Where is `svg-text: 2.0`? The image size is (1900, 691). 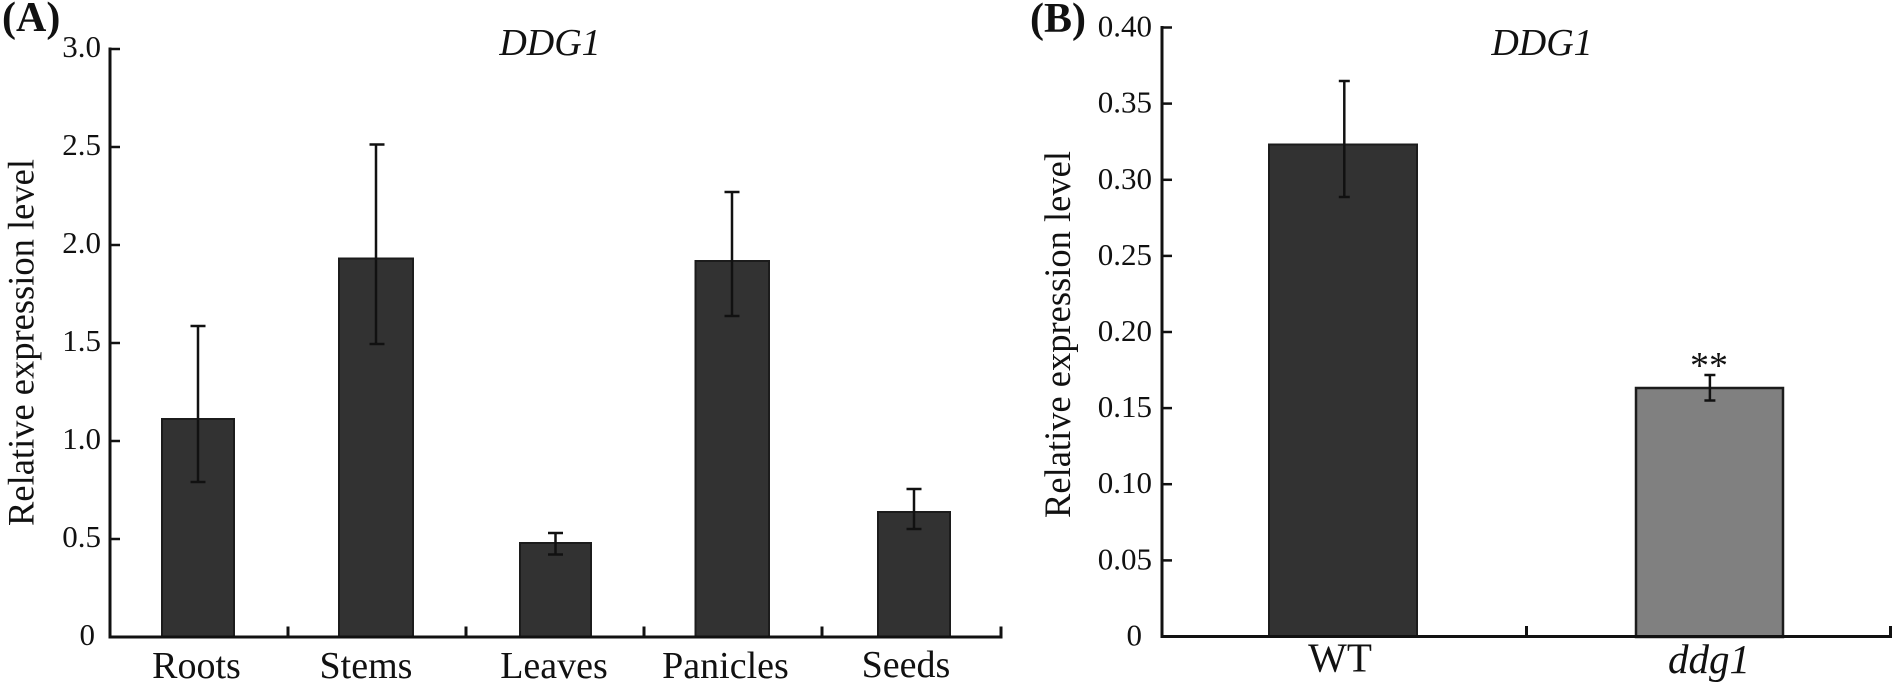 svg-text: 2.0 is located at coordinates (81, 242).